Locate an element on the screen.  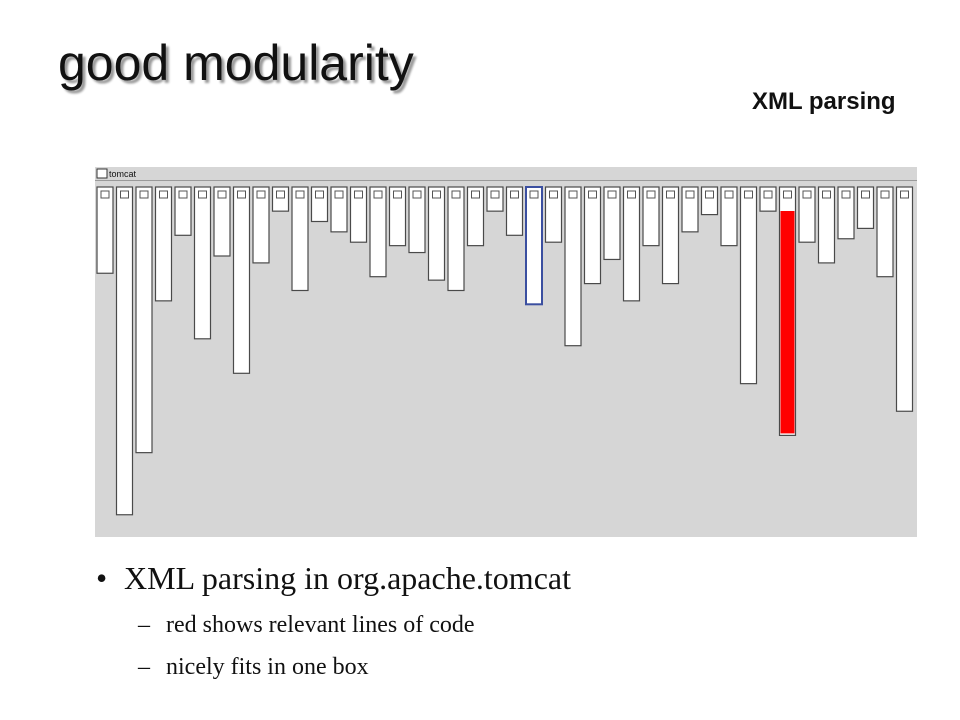
sub-bullet: – red shows relevant lines of code is located at coordinates (333, 625).